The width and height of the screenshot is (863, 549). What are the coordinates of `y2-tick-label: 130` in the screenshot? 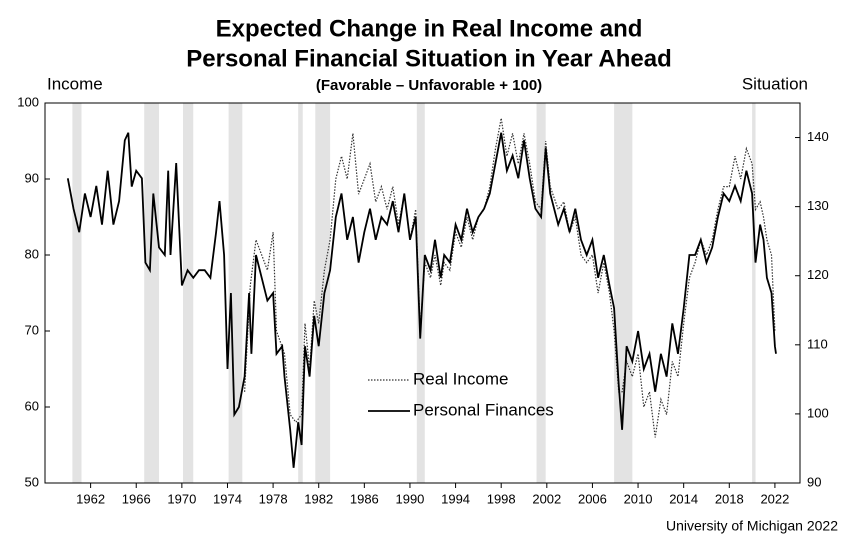 It's located at (818, 205).